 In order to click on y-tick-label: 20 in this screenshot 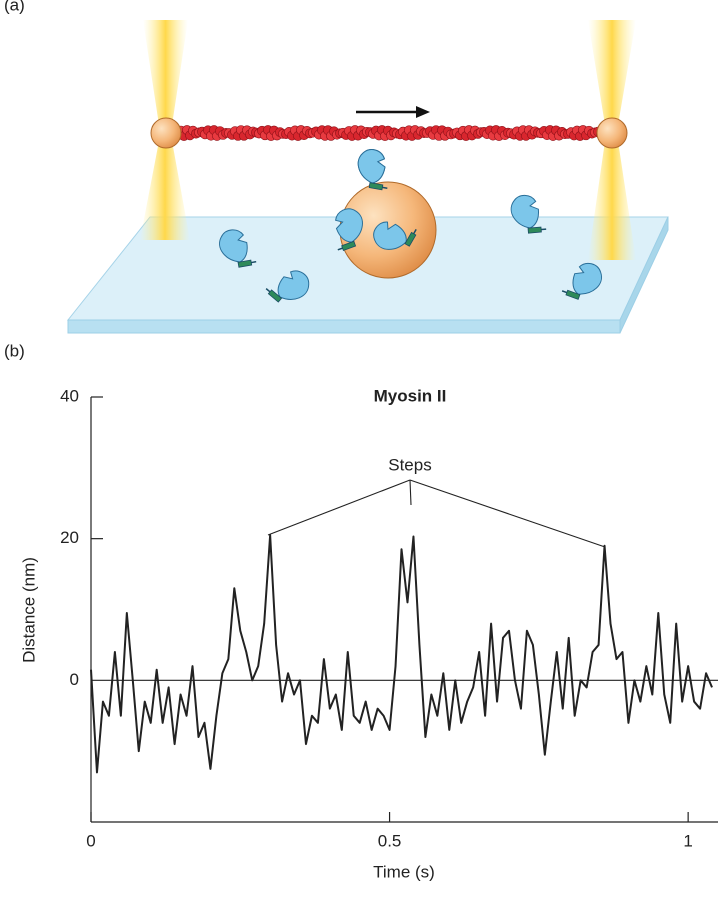, I will do `click(69, 537)`.